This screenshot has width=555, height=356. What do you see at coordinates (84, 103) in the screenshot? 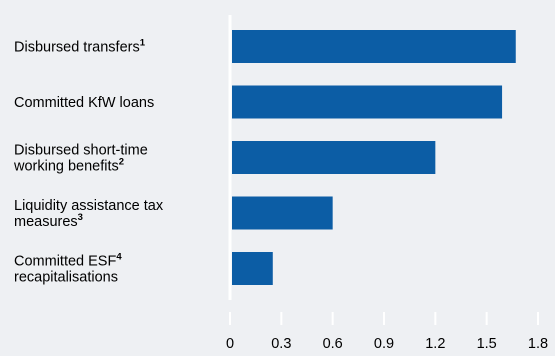
I see `category-label-1: Committed KfW loans` at bounding box center [84, 103].